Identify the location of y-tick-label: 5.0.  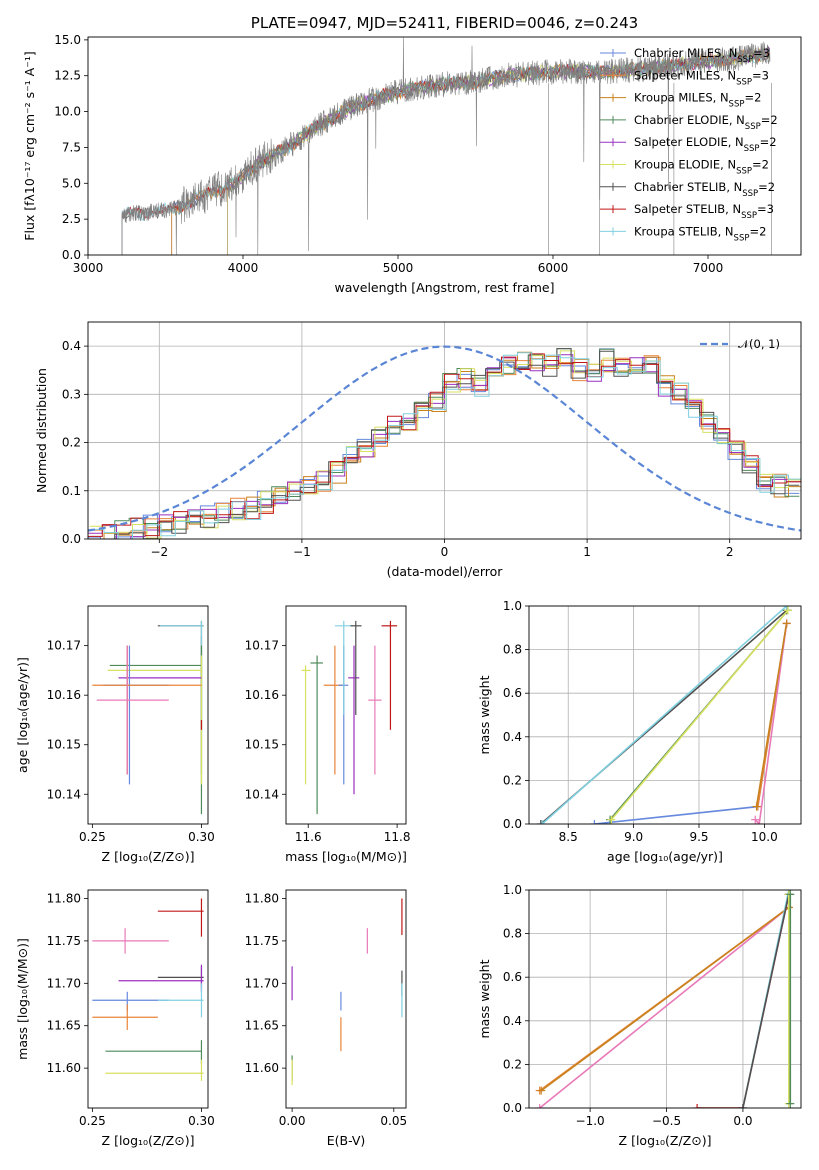
(71, 183).